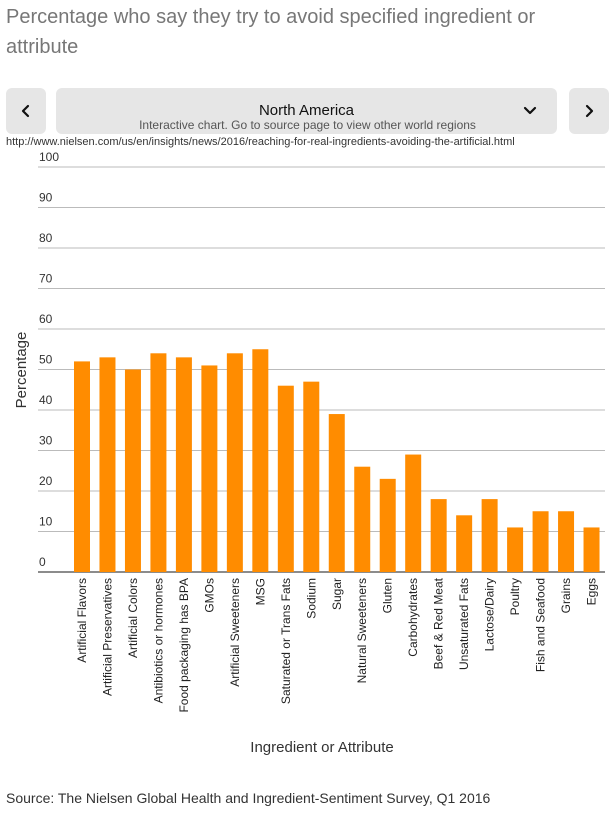 This screenshot has width=615, height=813. What do you see at coordinates (184, 645) in the screenshot?
I see `x-tick-label: Food packaging has BPA` at bounding box center [184, 645].